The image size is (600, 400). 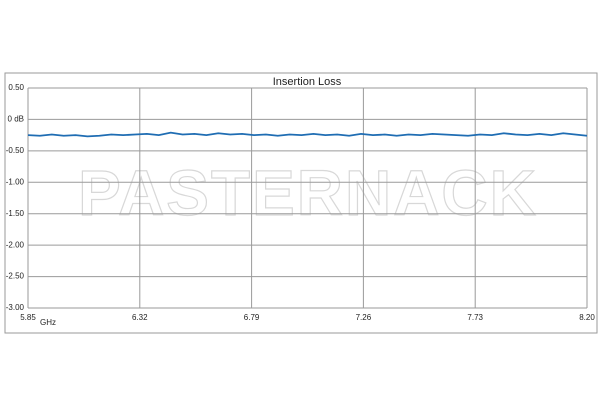 What do you see at coordinates (308, 193) in the screenshot?
I see `watermark: PASTERNACK` at bounding box center [308, 193].